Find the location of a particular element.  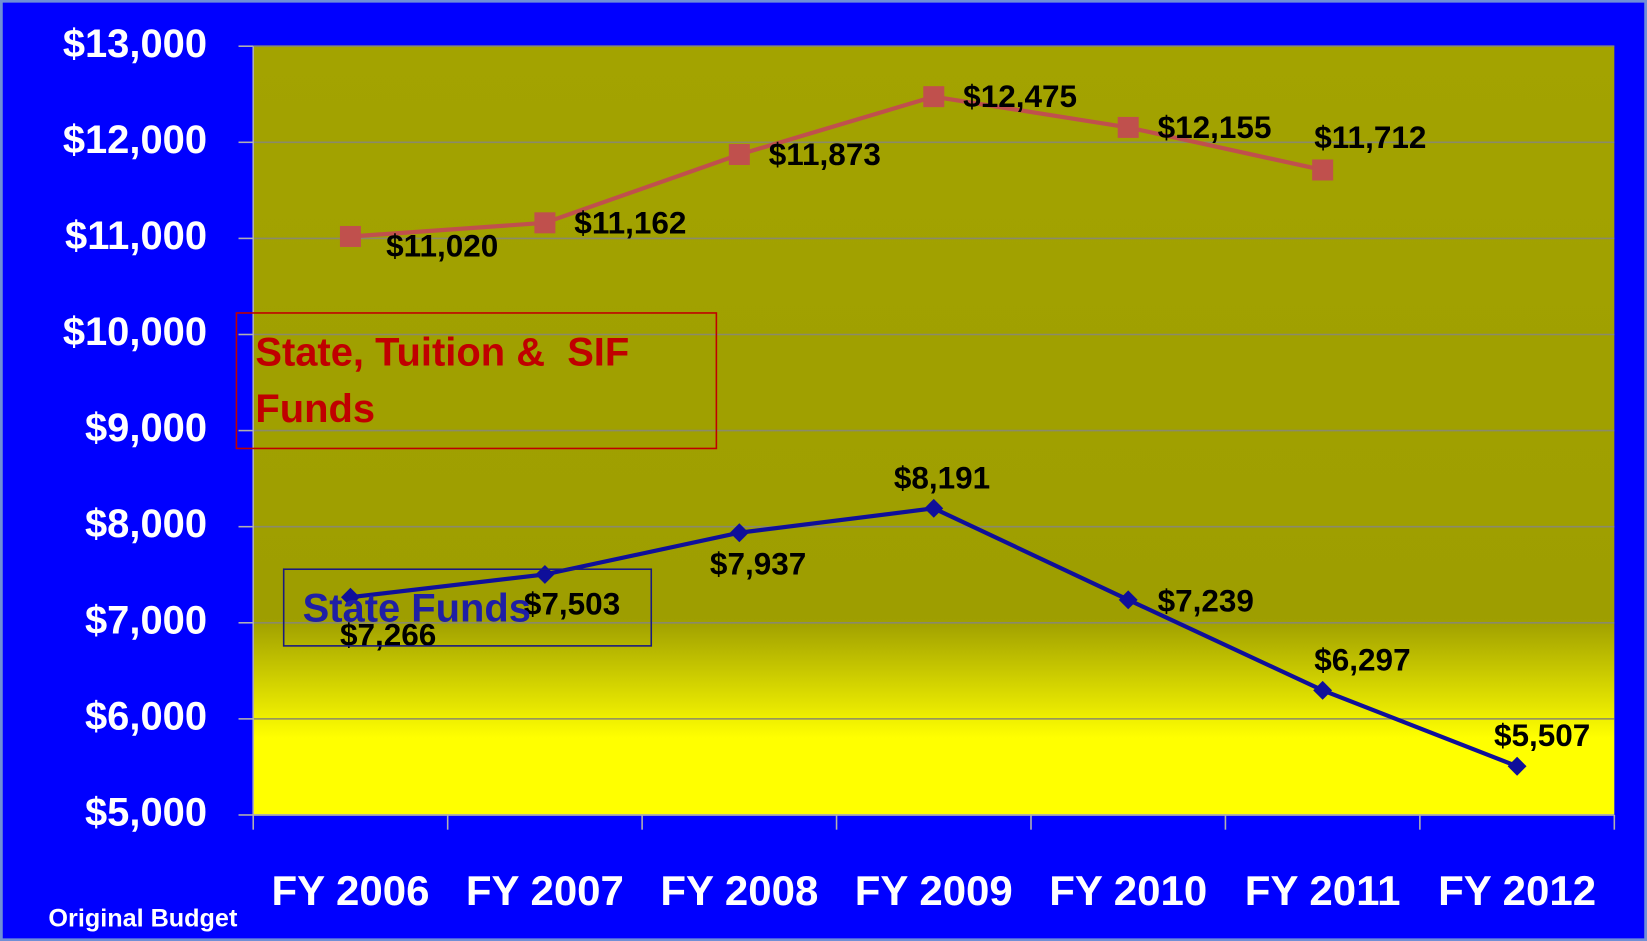

data-label: $7,503 is located at coordinates (572, 603).